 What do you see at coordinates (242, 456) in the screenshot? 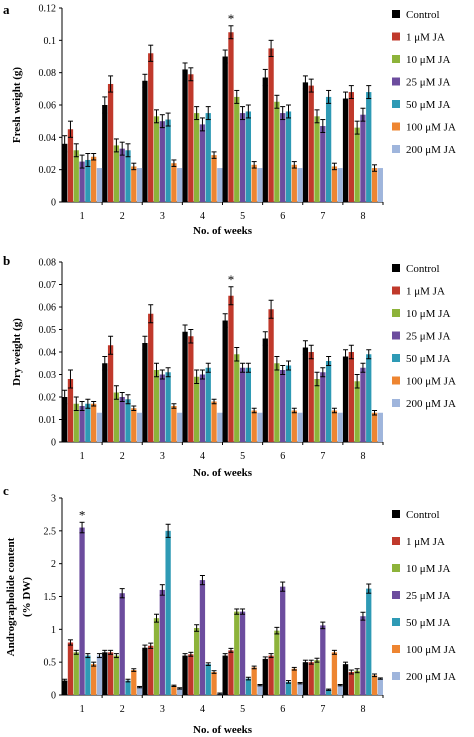
I see `x-tick-label: 5` at bounding box center [242, 456].